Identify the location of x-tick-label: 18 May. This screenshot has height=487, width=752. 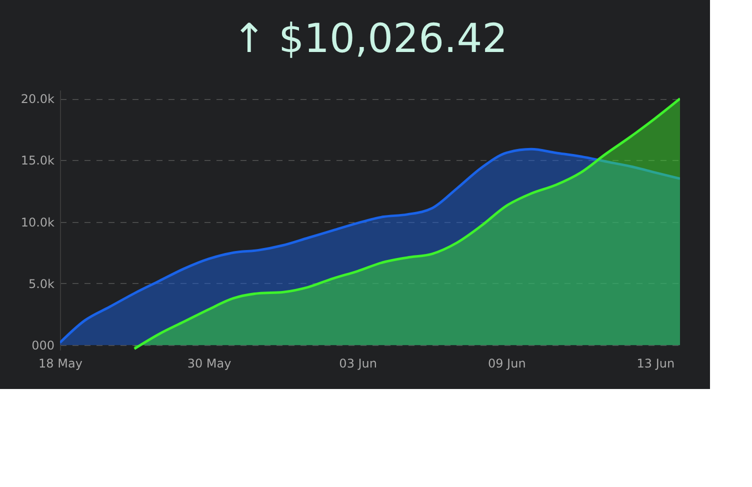
(60, 363).